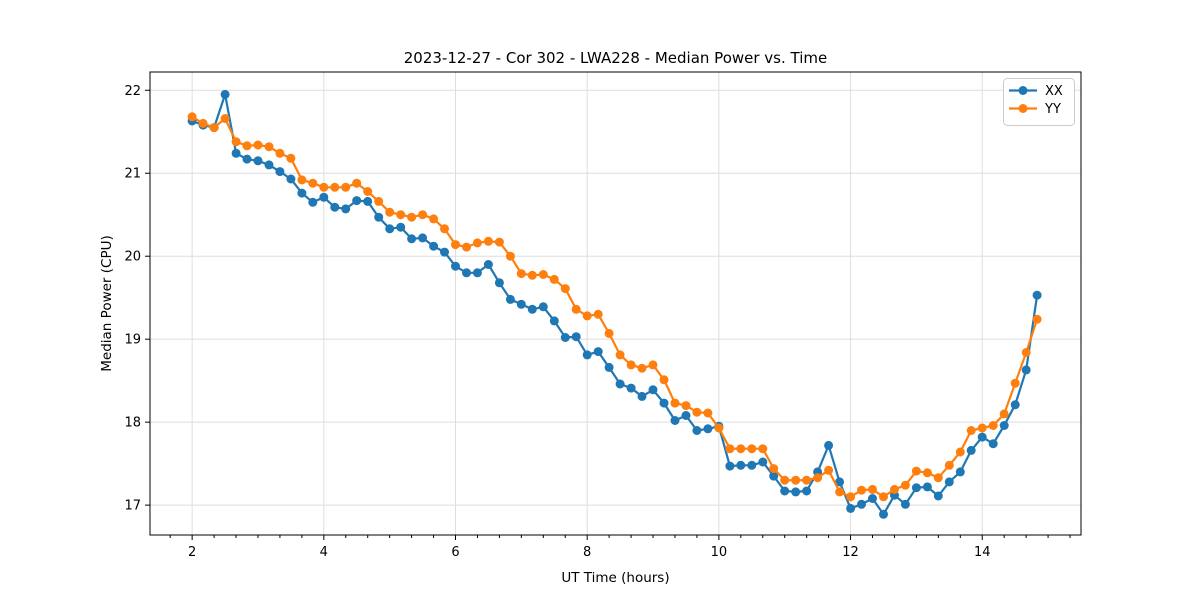 This screenshot has height=600, width=1200. Describe the element at coordinates (1054, 91) in the screenshot. I see `legend-entry-label: XX` at that location.